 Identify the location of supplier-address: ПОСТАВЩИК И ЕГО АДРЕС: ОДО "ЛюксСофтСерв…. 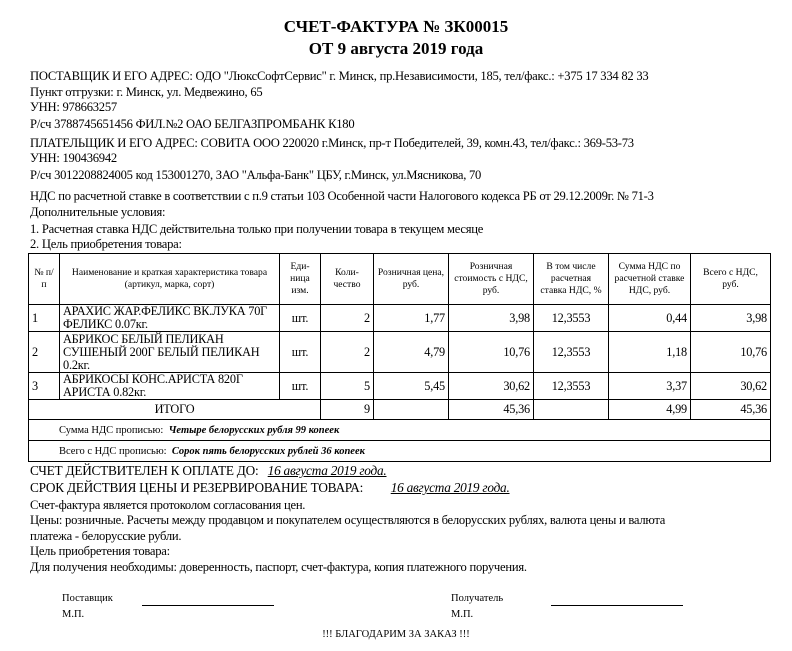
(339, 76).